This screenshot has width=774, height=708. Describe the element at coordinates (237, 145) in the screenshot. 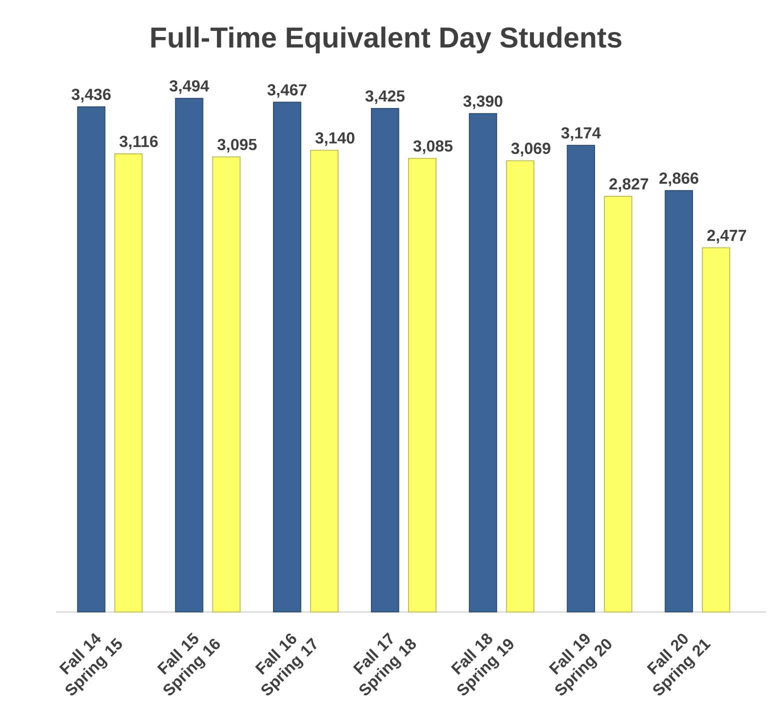

I see `data-label: 3,095` at that location.